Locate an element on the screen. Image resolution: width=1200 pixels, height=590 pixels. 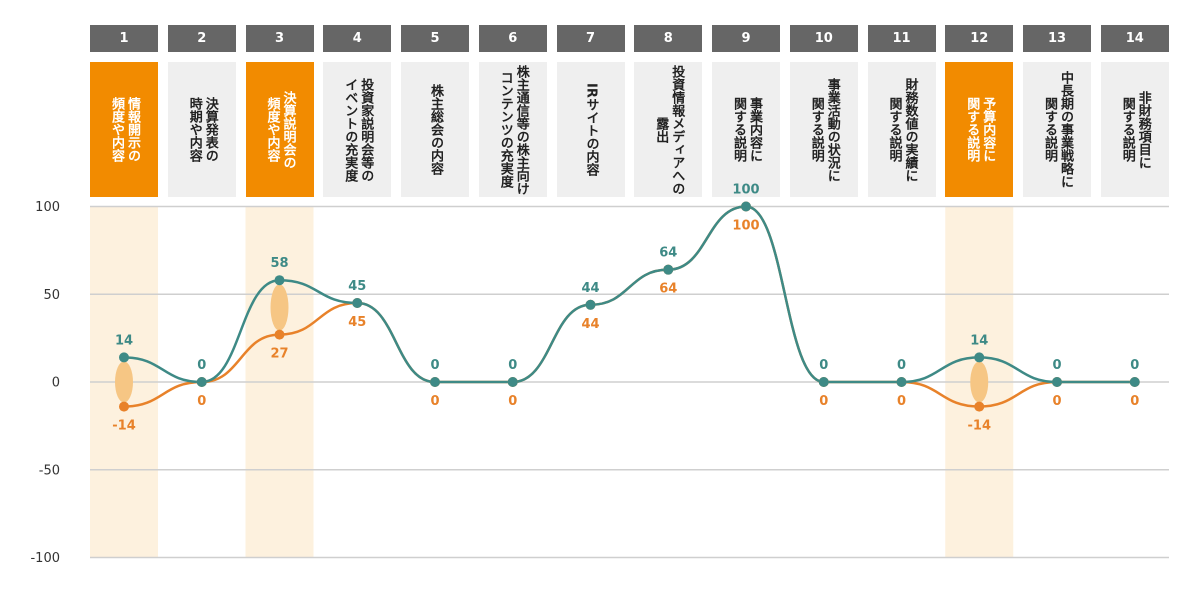
category-label-line: 投資情報メディアへの is located at coordinates (677, 129).